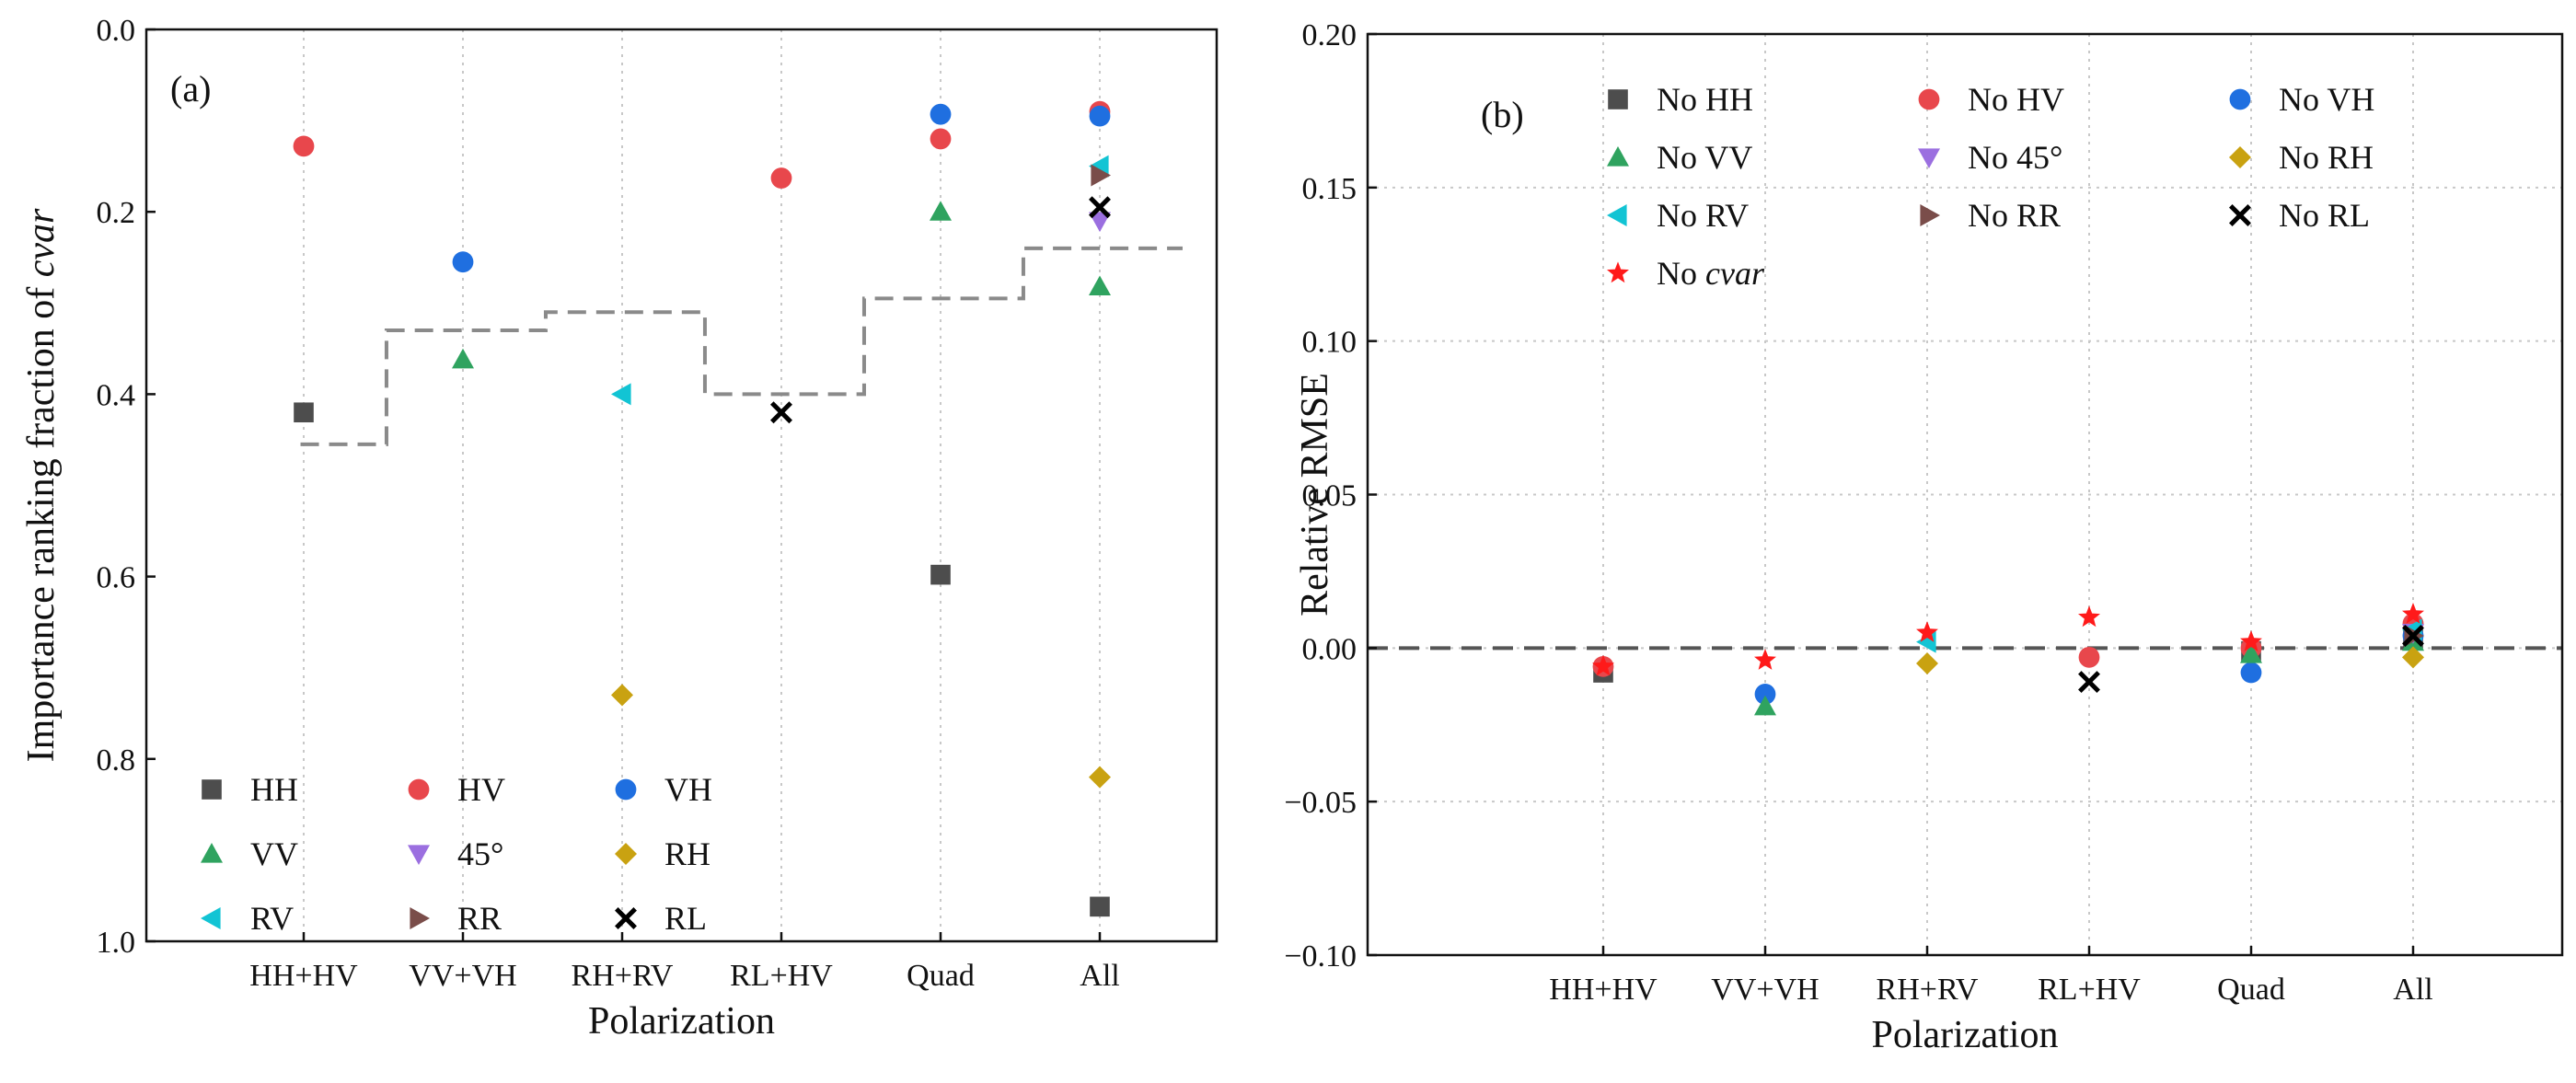  Describe the element at coordinates (463, 359) in the screenshot. I see `point-vv-vv-vh` at that location.